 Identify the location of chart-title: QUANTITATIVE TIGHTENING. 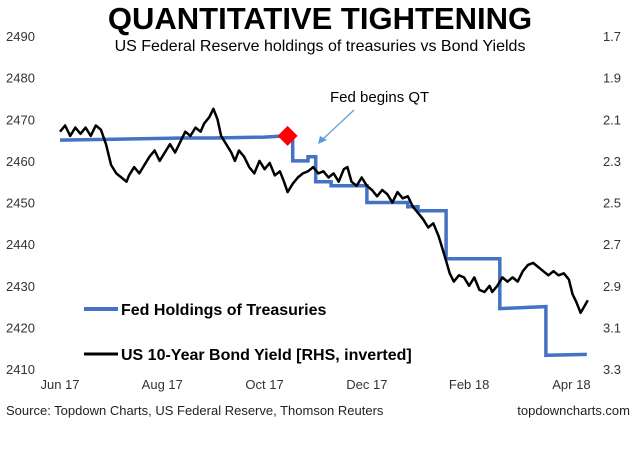
(320, 18).